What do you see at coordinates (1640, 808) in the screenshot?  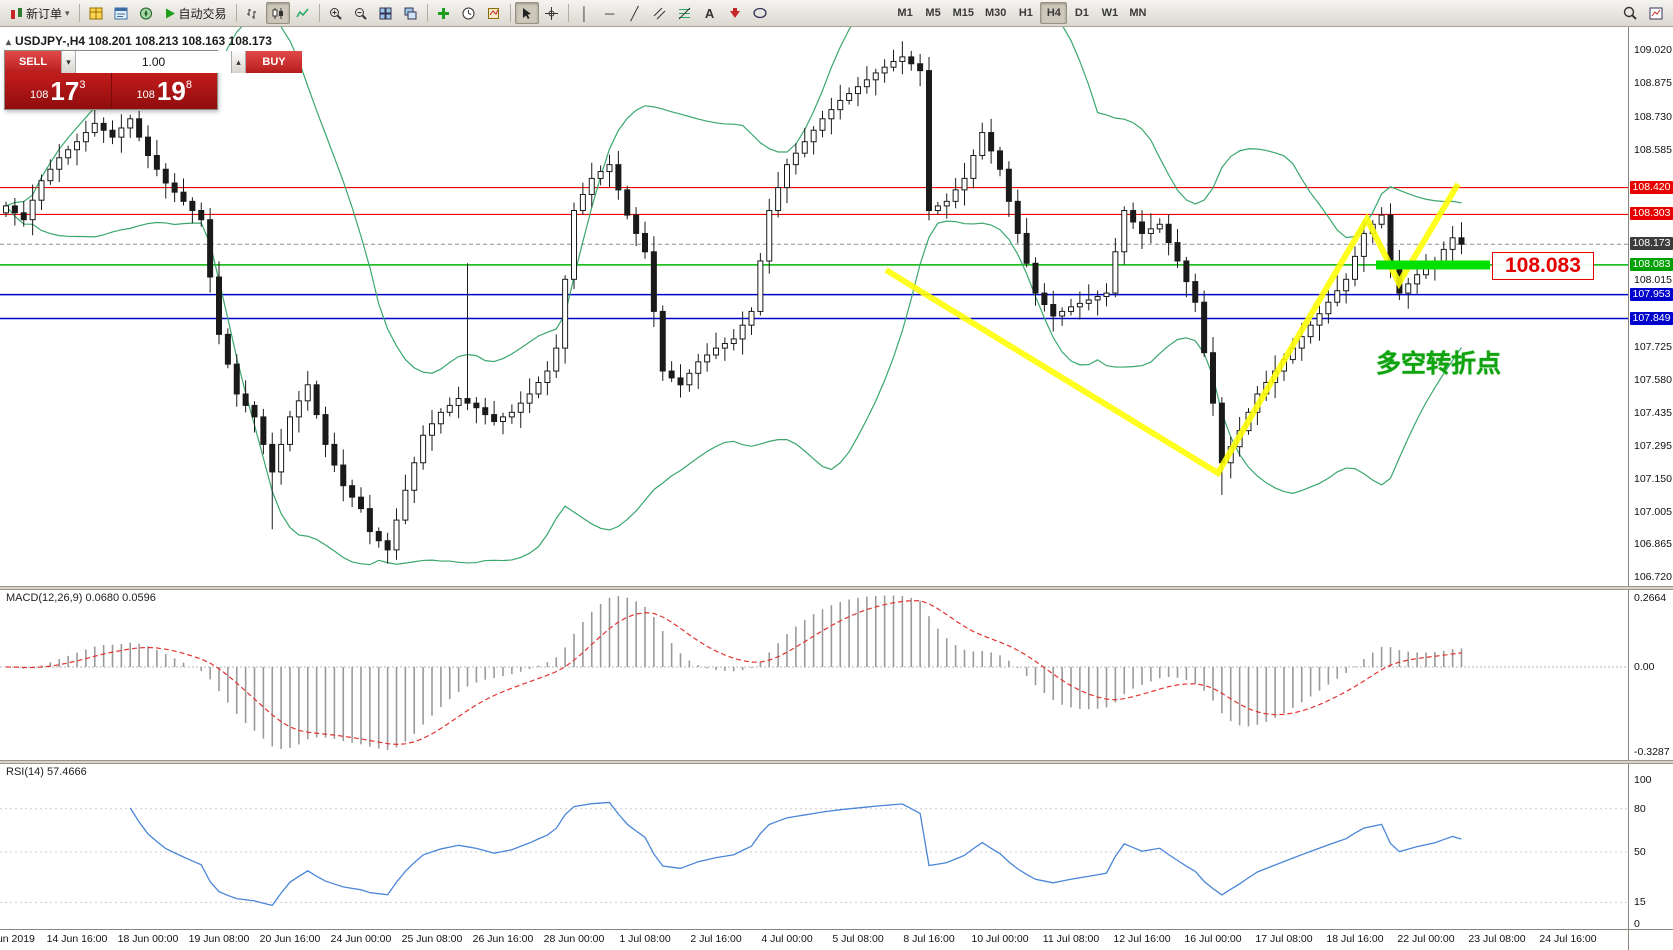 I see `rsi-scale-label: 80` at bounding box center [1640, 808].